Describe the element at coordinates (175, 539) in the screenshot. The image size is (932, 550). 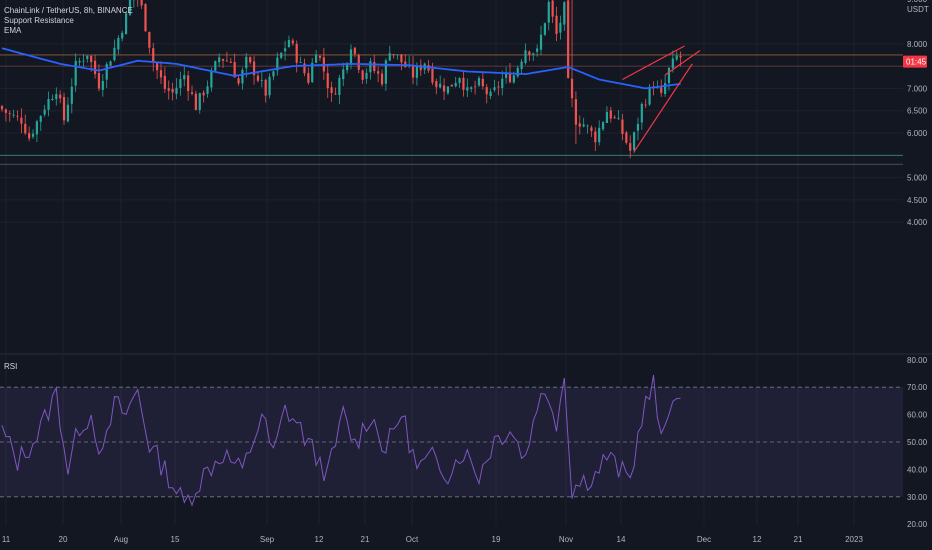
I see `time-axis-tick: 15` at that location.